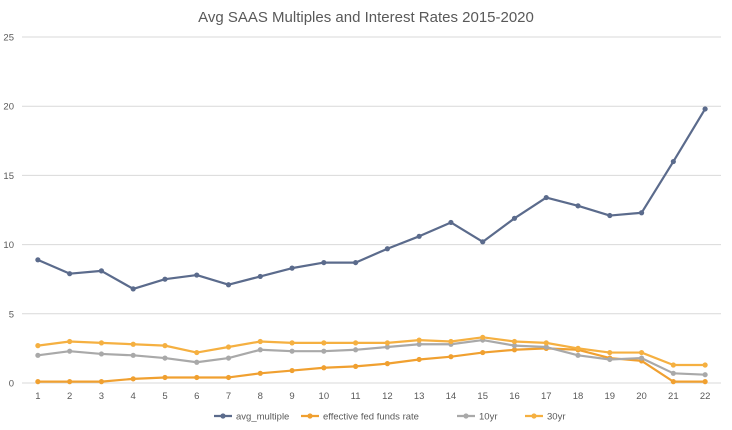  I want to click on x-tick-label: 2, so click(69, 396).